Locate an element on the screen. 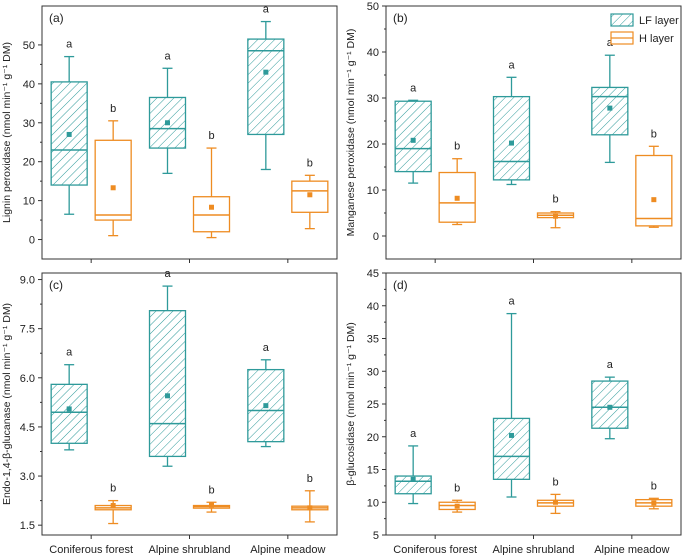 Image resolution: width=685 pixels, height=555 pixels. y-tick-label: 4.5 is located at coordinates (27, 428).